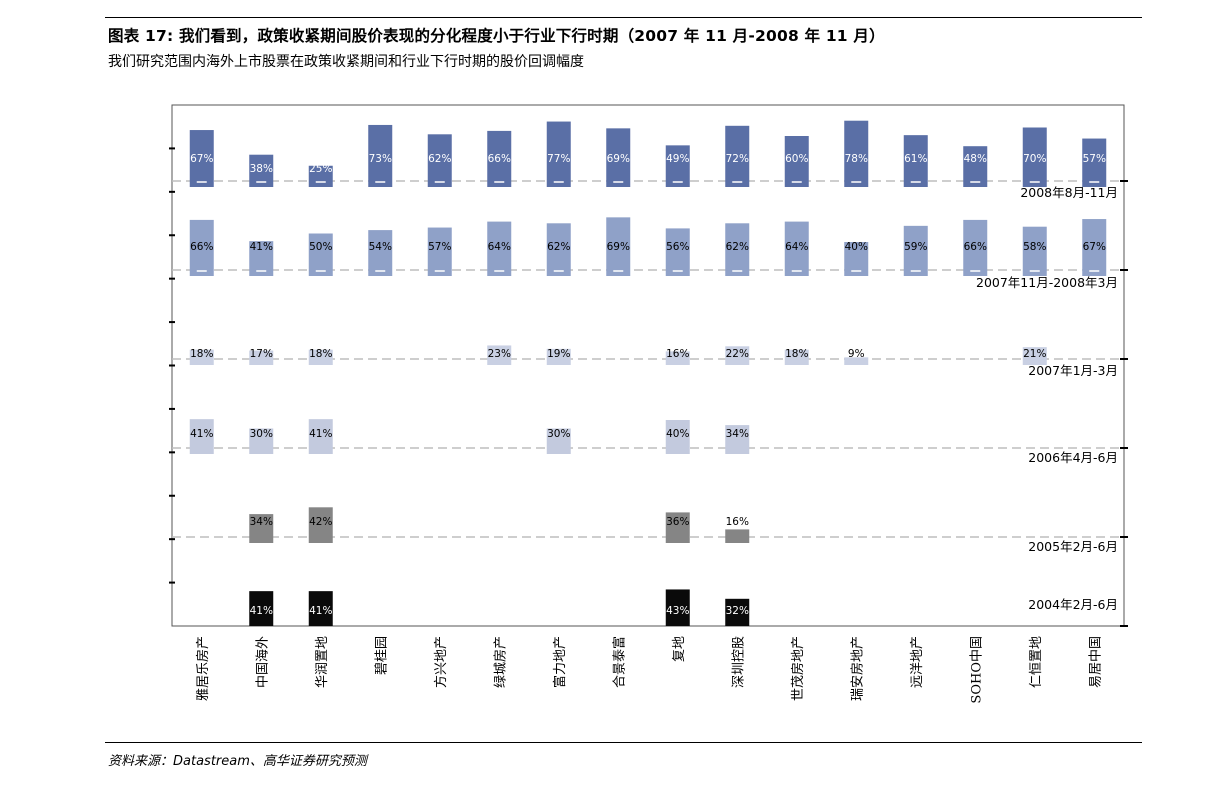 The height and width of the screenshot is (787, 1224). I want to click on data-label: 9%, so click(856, 354).